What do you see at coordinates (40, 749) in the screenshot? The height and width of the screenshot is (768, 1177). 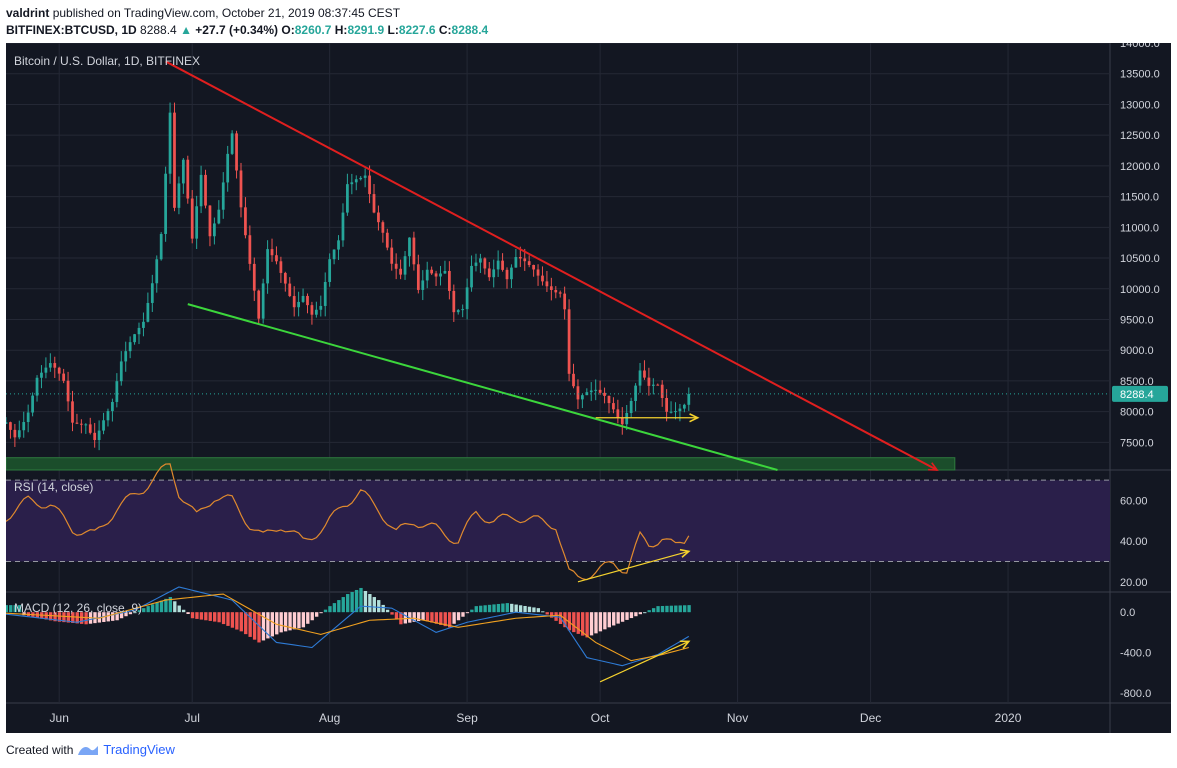 I see `created-with-text: Created with` at bounding box center [40, 749].